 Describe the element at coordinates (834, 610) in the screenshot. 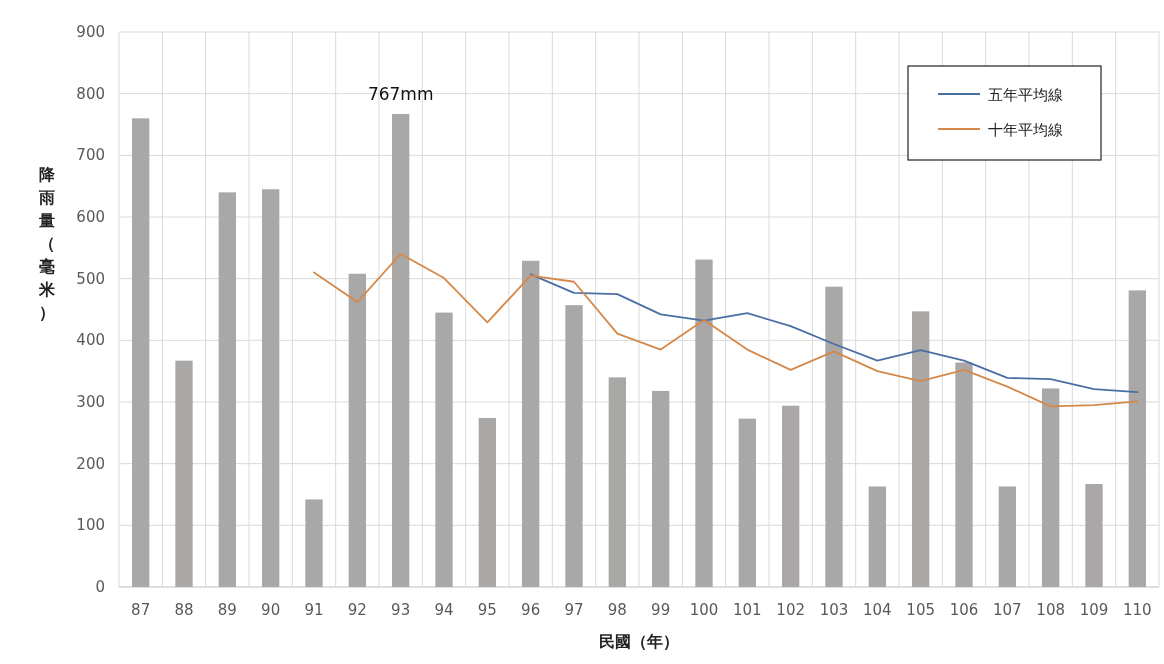

I see `x-tick-label: 103` at that location.